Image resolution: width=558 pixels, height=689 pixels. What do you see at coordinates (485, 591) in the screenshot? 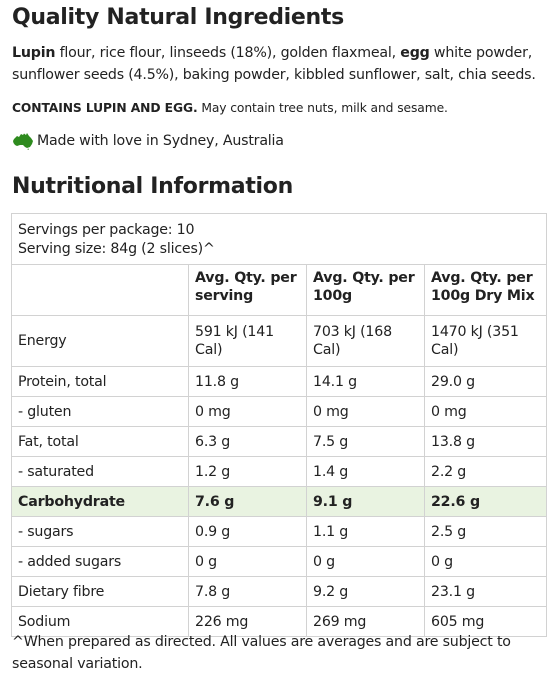
I see `per-100g-dry-mix-cell: 23.1 g` at bounding box center [485, 591].